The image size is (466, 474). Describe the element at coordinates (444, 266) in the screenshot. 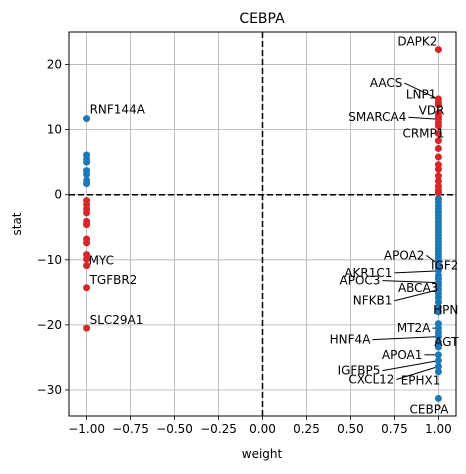

I see `annotation-label: IGF2` at that location.